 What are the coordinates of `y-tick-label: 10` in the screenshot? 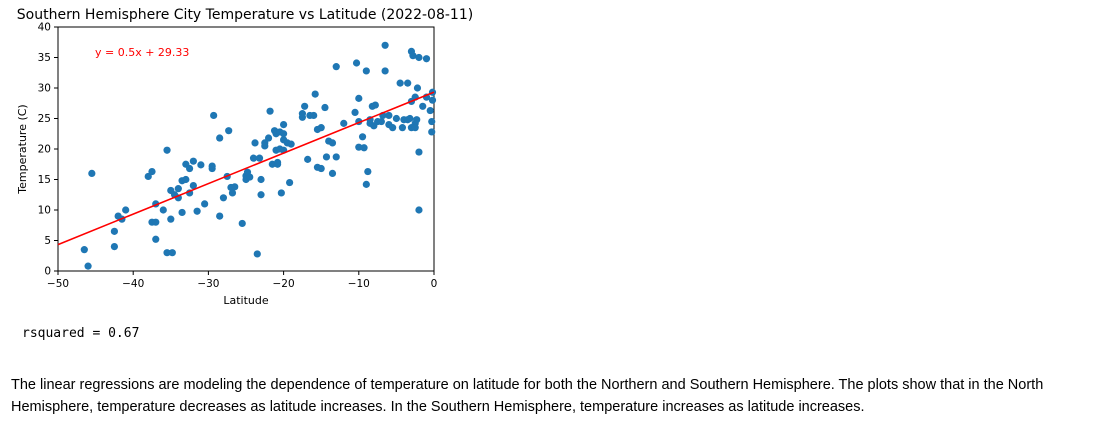 It's located at (44, 211).